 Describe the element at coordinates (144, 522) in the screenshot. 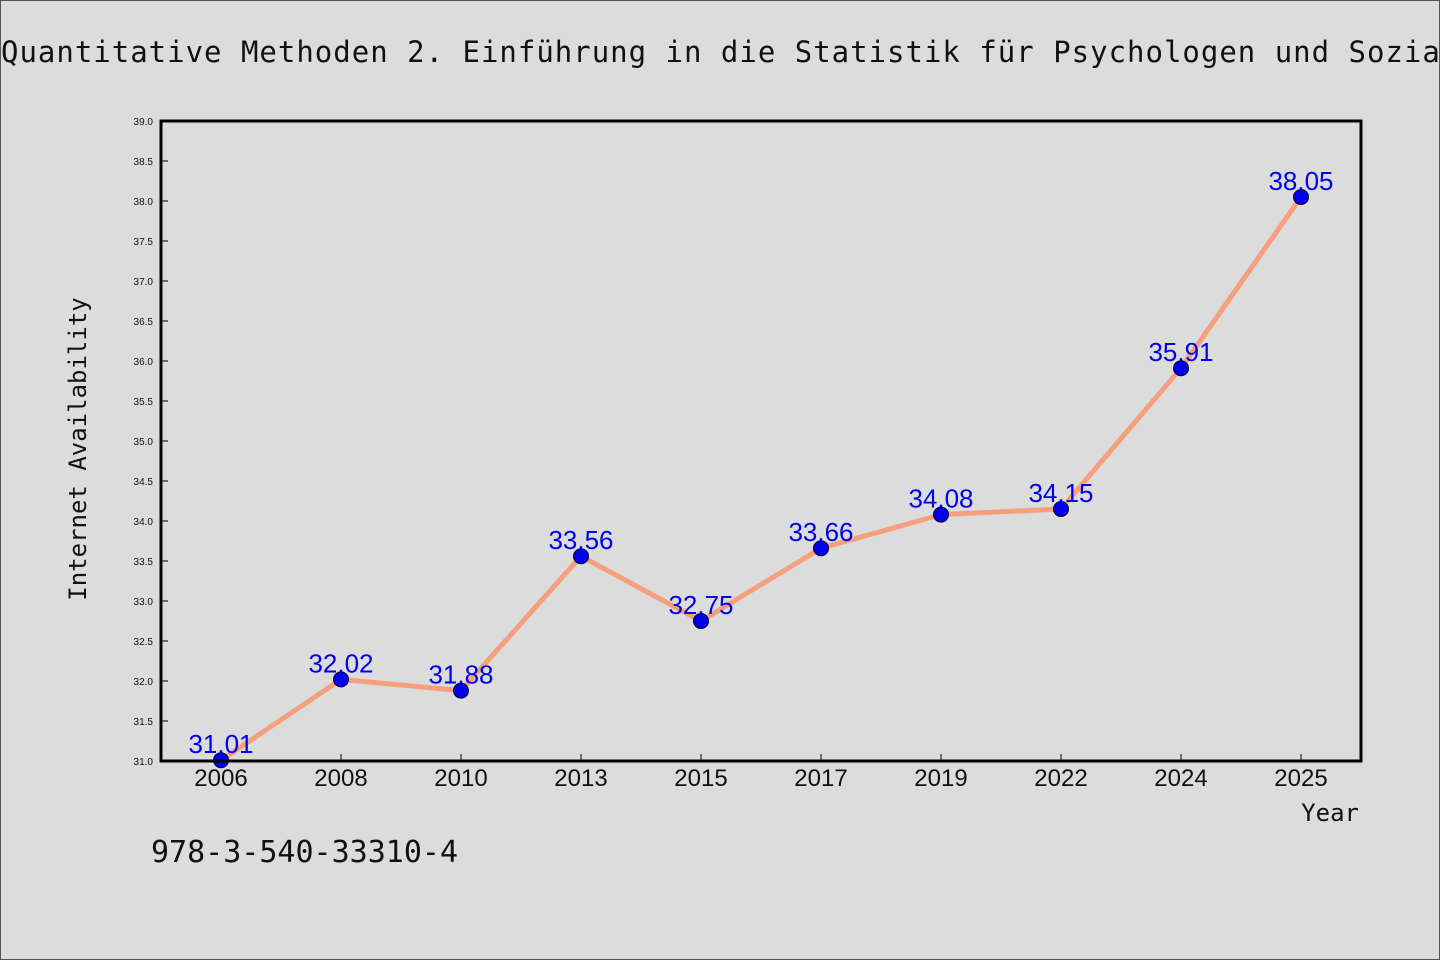

I see `y-tick-label: 34.0` at that location.